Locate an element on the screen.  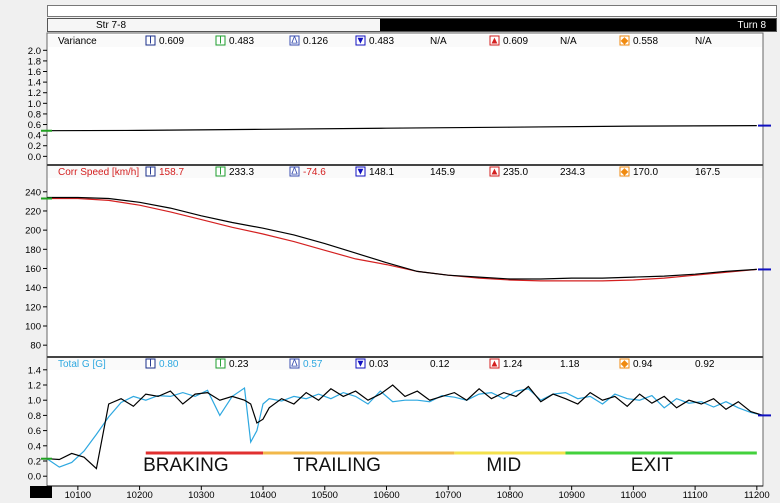
y-tick-label: 240 is located at coordinates (33, 192).